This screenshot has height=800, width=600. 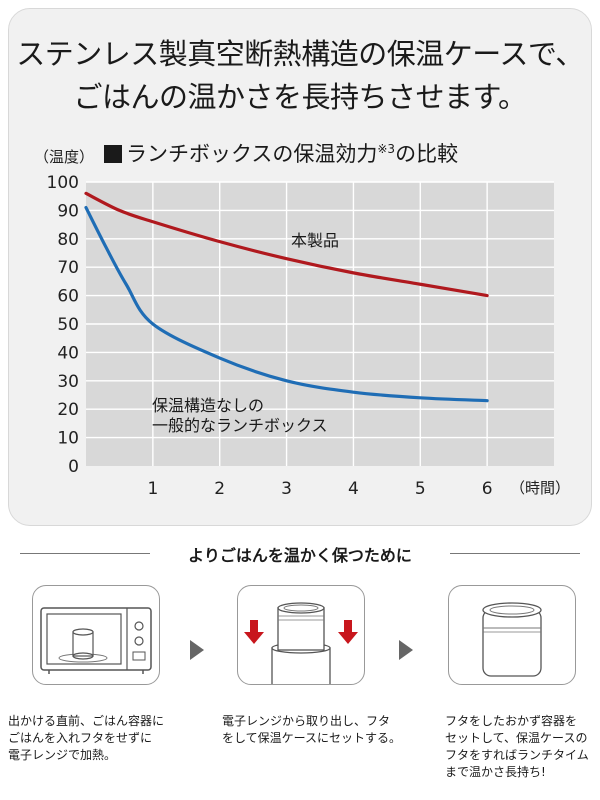 I want to click on section-heading: よりごはんを温かく保つために, so click(x=300, y=555).